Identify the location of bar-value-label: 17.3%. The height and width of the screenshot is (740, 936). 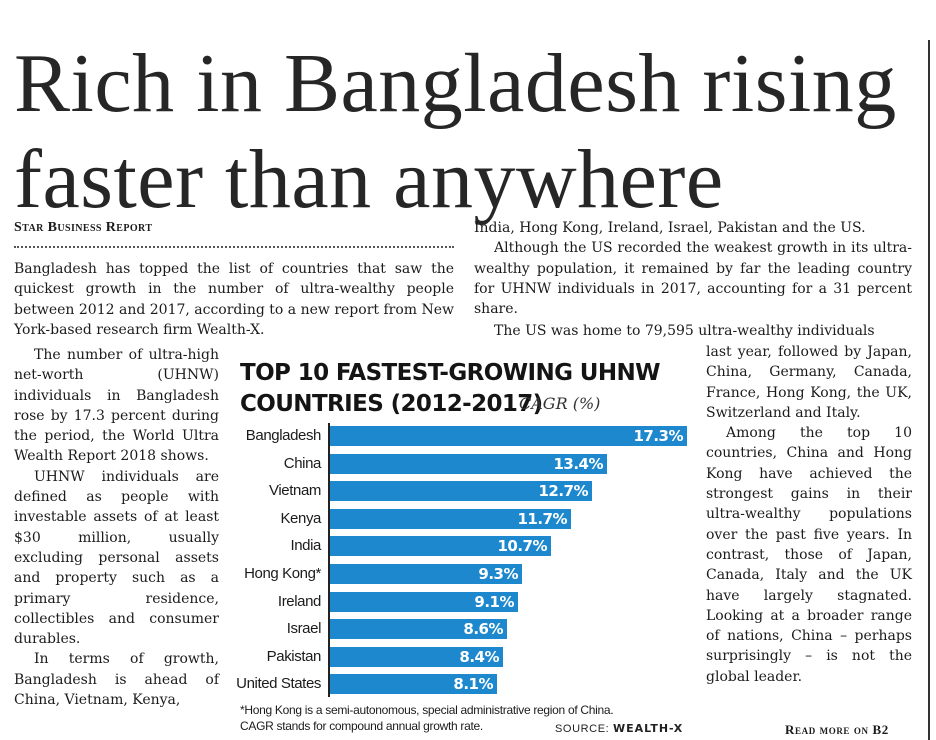
(658, 436).